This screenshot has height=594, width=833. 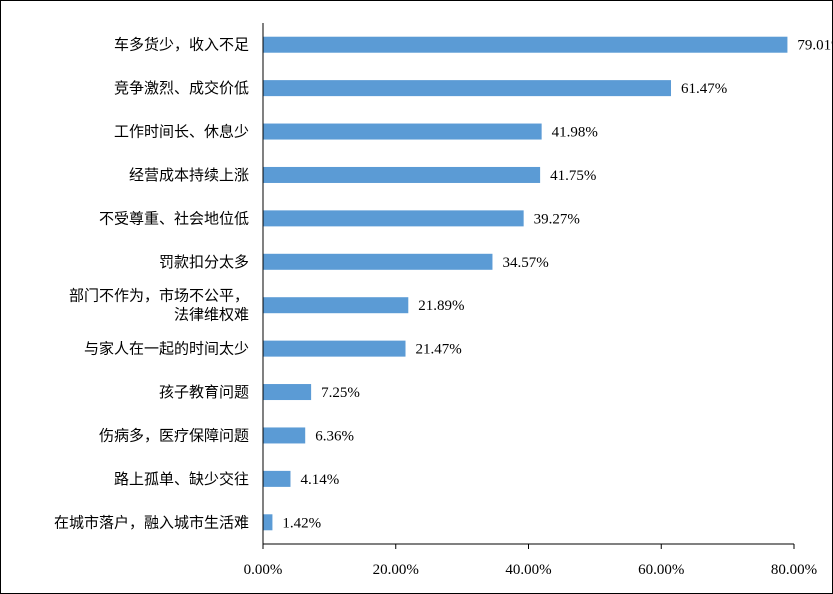 What do you see at coordinates (661, 570) in the screenshot?
I see `x-tick-label-3: 60.00%` at bounding box center [661, 570].